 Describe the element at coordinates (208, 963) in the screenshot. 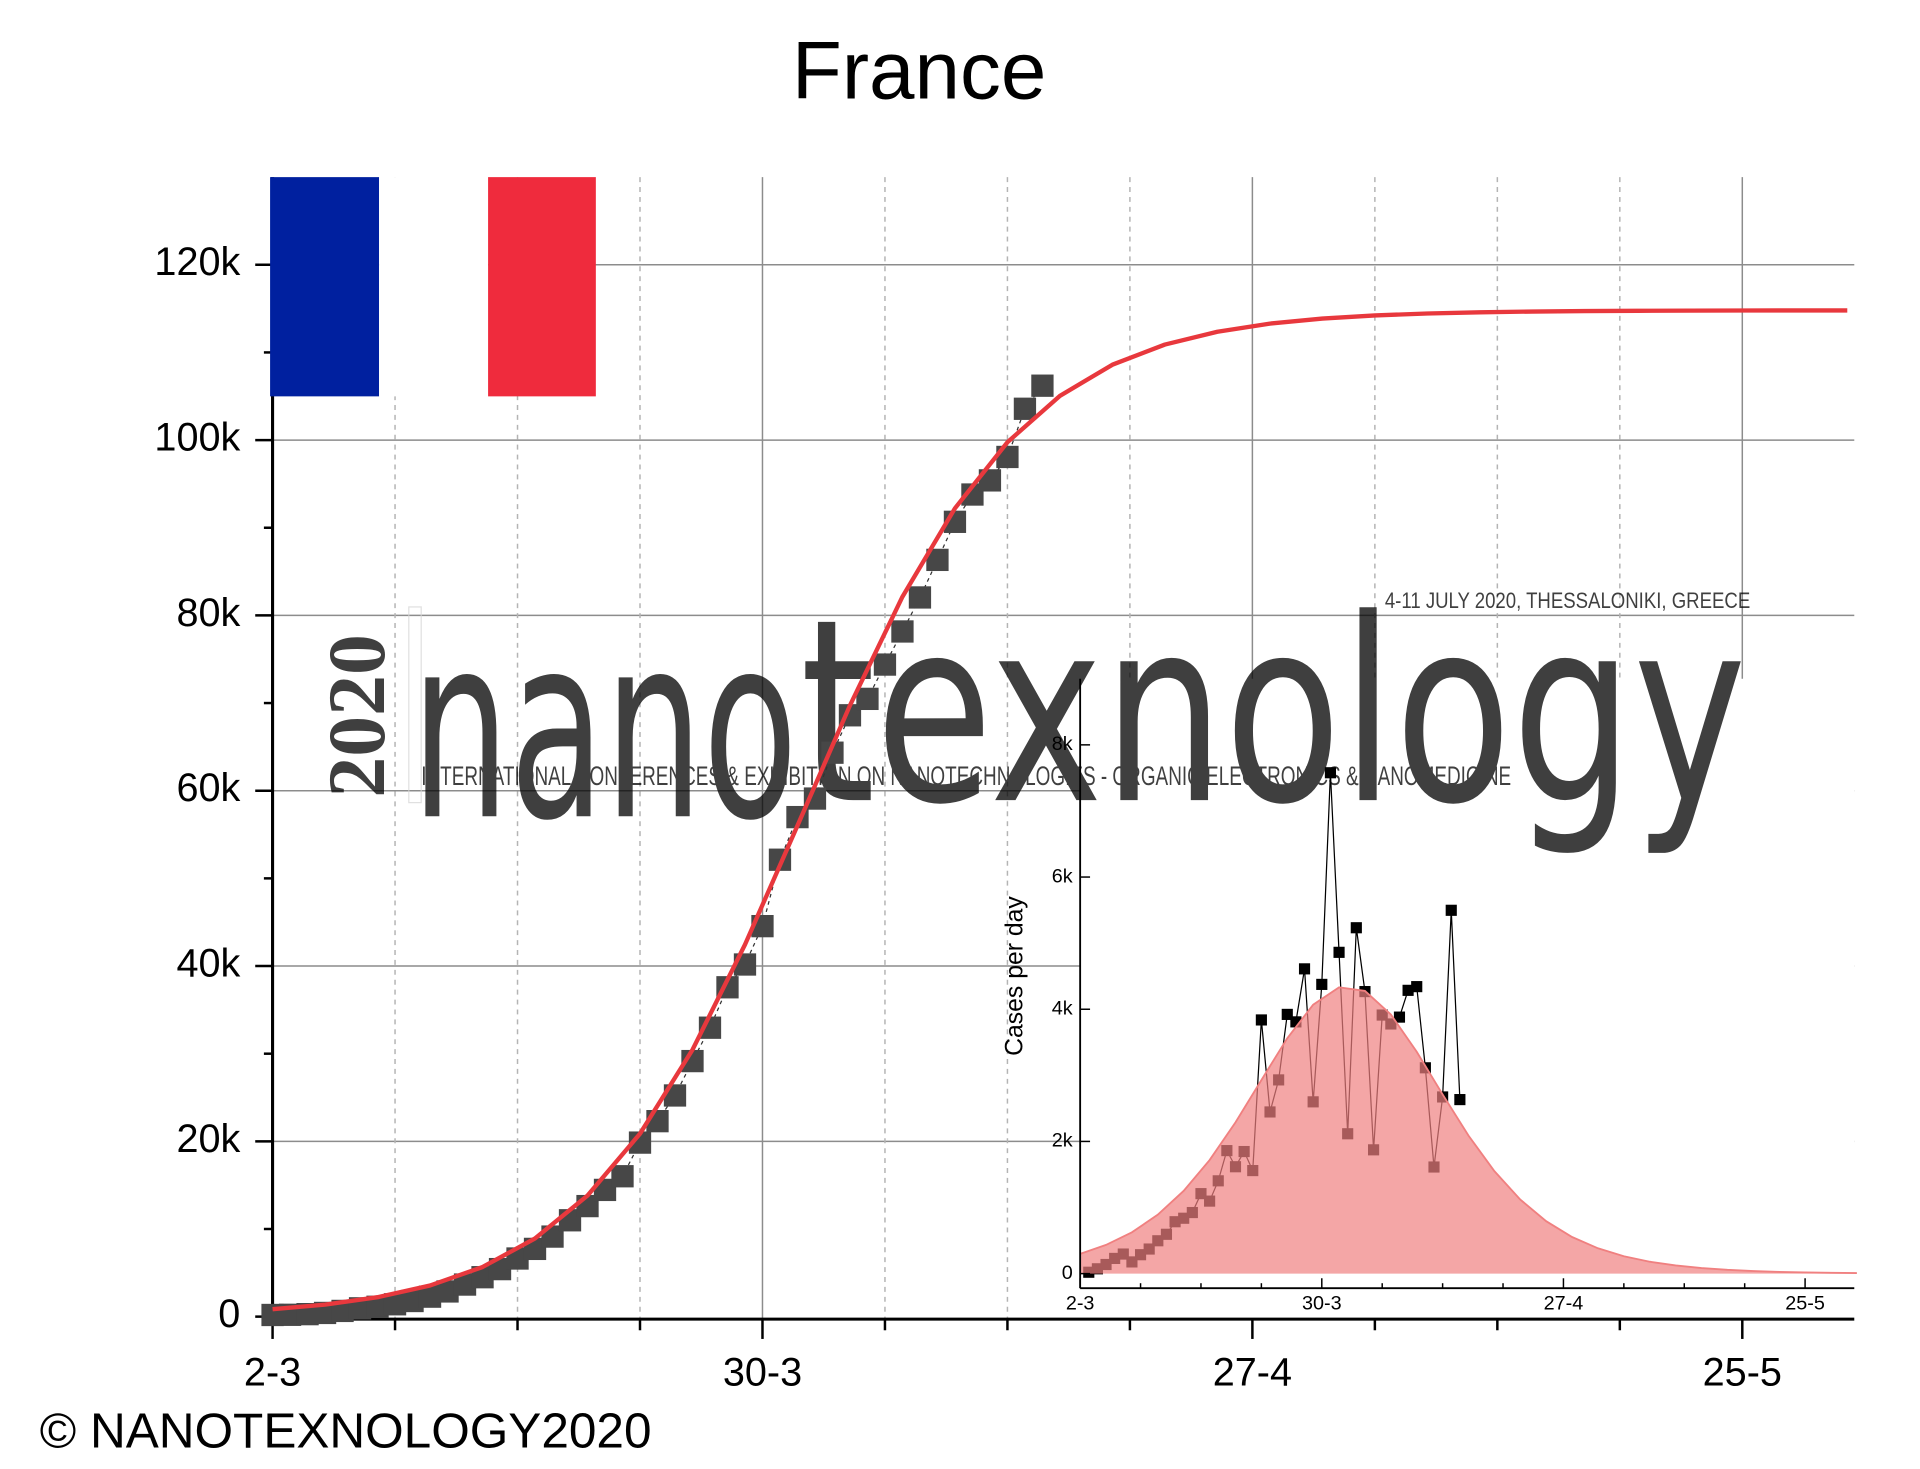

I see `y-tick-label: 40k` at that location.